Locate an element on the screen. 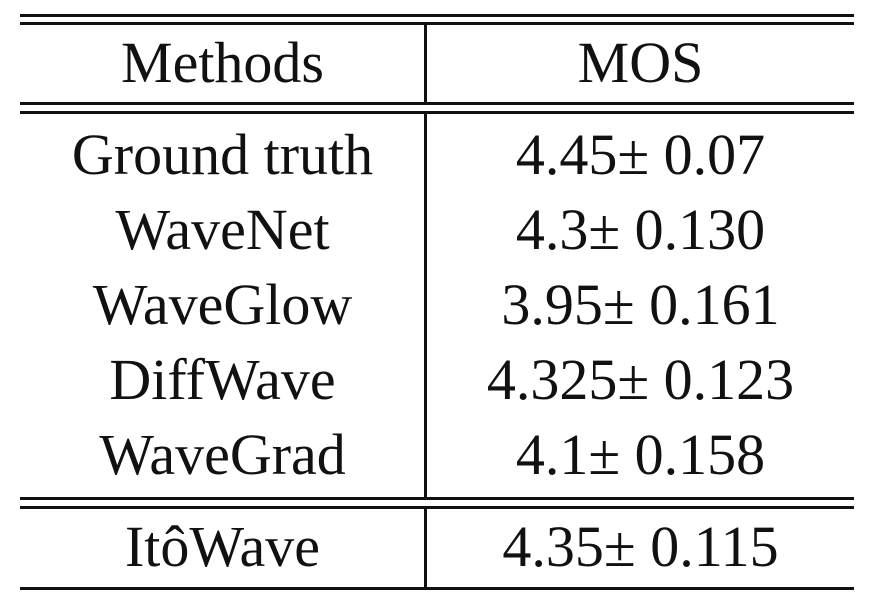 The height and width of the screenshot is (606, 877). row-method: WaveGrad is located at coordinates (222, 454).